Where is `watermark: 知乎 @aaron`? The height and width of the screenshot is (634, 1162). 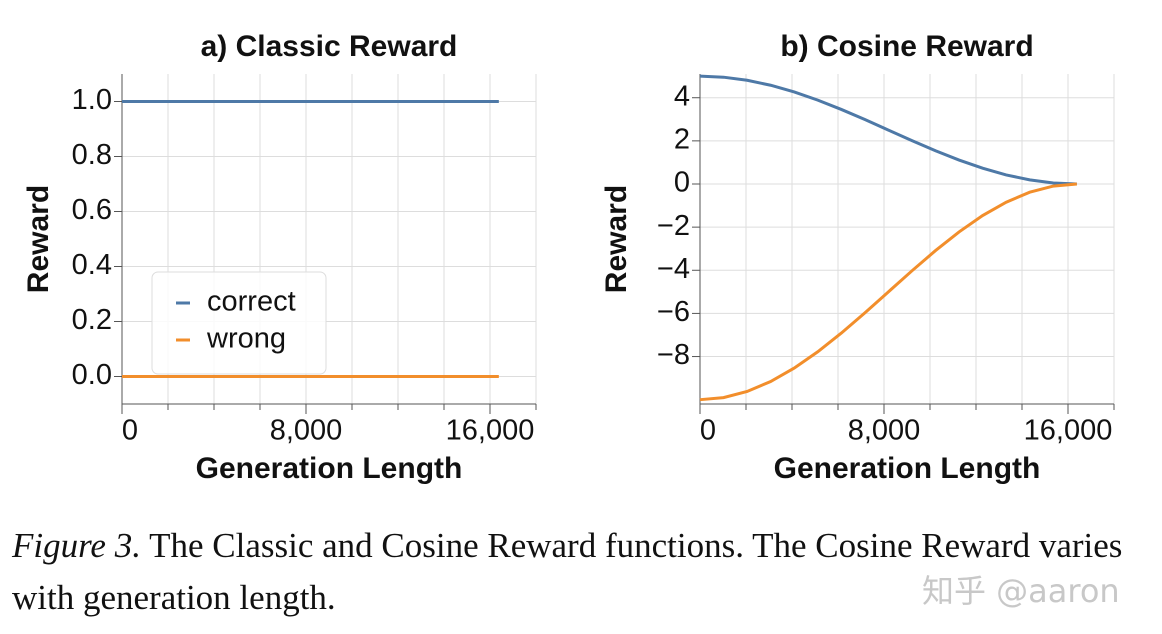 watermark: 知乎 @aaron is located at coordinates (1021, 591).